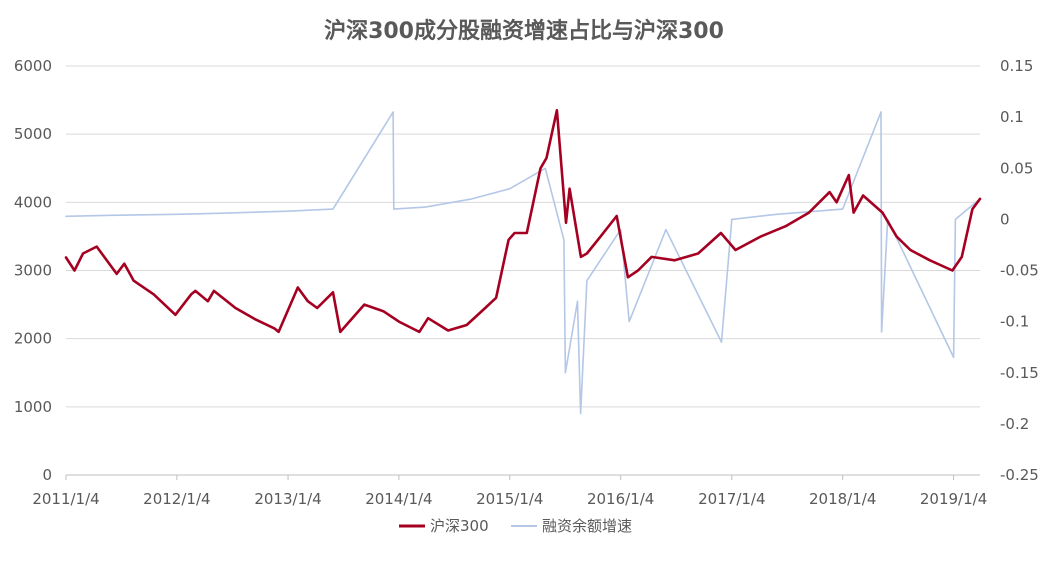 The width and height of the screenshot is (1048, 561). I want to click on legend-label-1: 沪深300, so click(459, 526).